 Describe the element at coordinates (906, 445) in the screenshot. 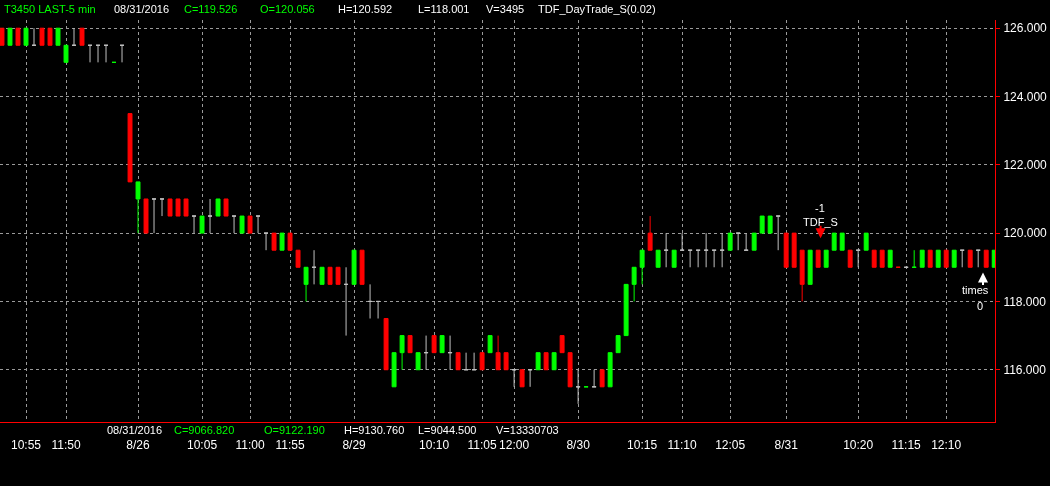

I see `x-tick-label: 11:15` at that location.